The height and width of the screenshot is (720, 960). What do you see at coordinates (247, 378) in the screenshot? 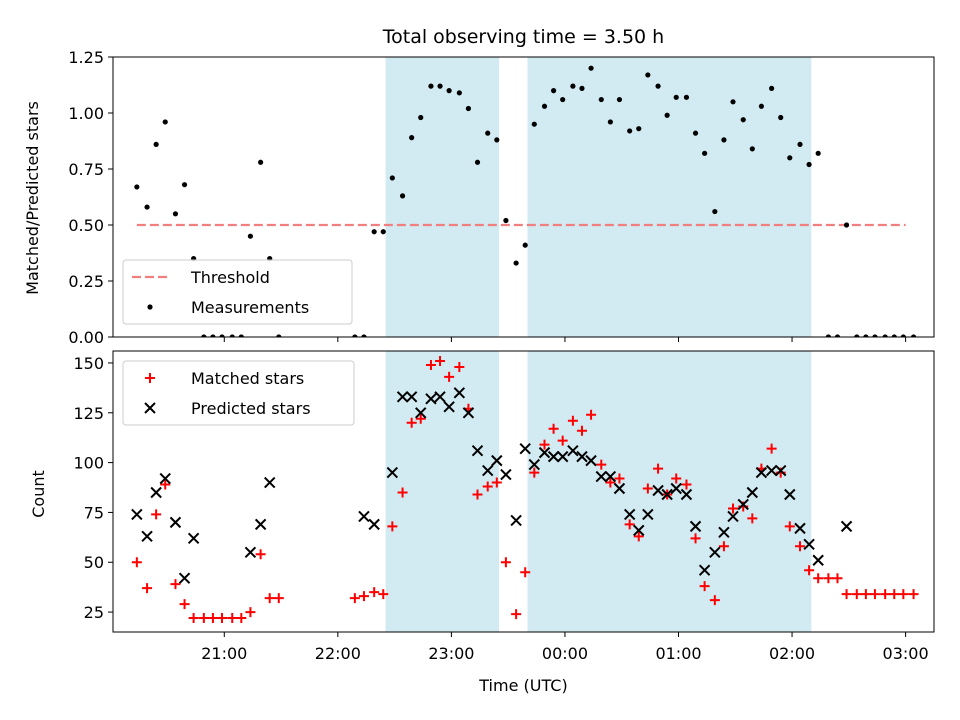
I see `legend-label: Matched stars` at bounding box center [247, 378].